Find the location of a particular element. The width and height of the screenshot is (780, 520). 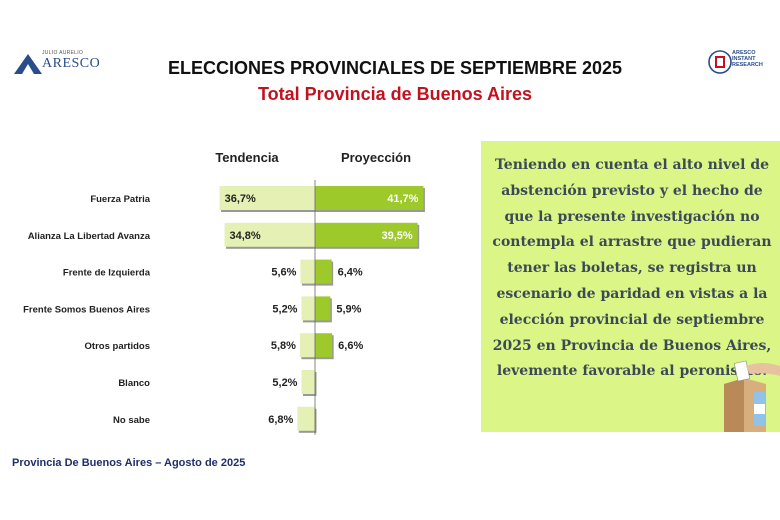

category-label: Alianza La Libertad Avanza is located at coordinates (89, 236).